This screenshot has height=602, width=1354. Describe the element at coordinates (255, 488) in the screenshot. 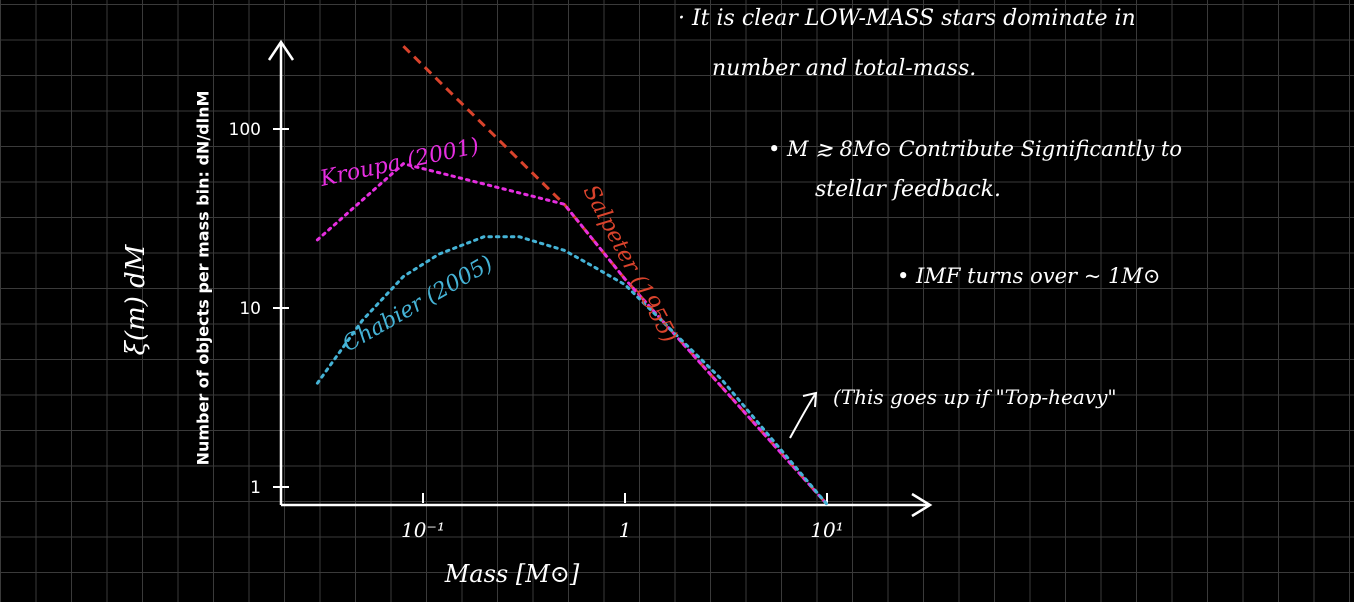

I see `y-tick-label: 1` at that location.